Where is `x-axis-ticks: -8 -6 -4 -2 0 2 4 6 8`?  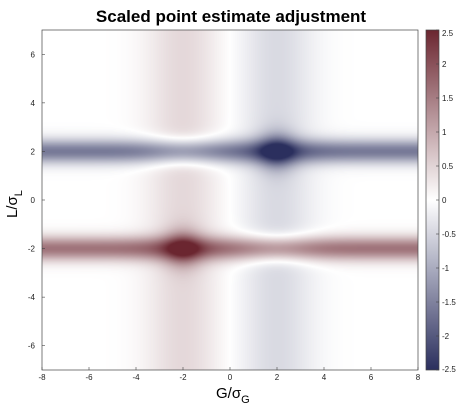
x-axis-ticks: -8 -6 -4 -2 0 2 4 6 8 is located at coordinates (229, 374).